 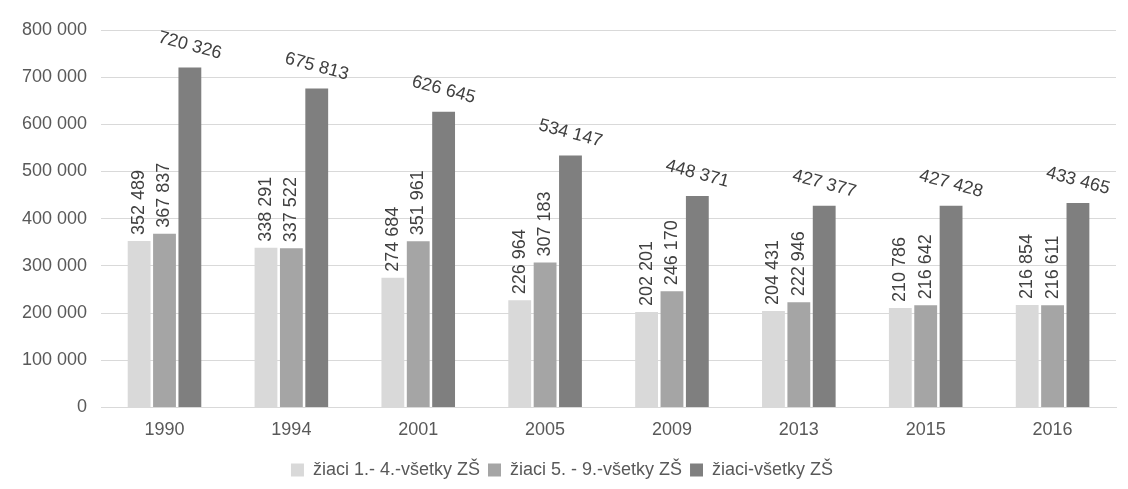 What do you see at coordinates (645, 273) in the screenshot?
I see `data-label: 202 201` at bounding box center [645, 273].